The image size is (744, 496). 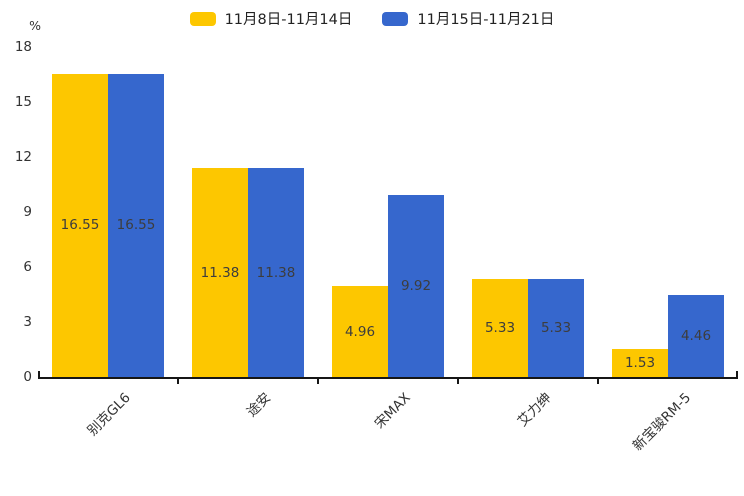 I want to click on y-axis-tick-label: 15, so click(x=23, y=101).